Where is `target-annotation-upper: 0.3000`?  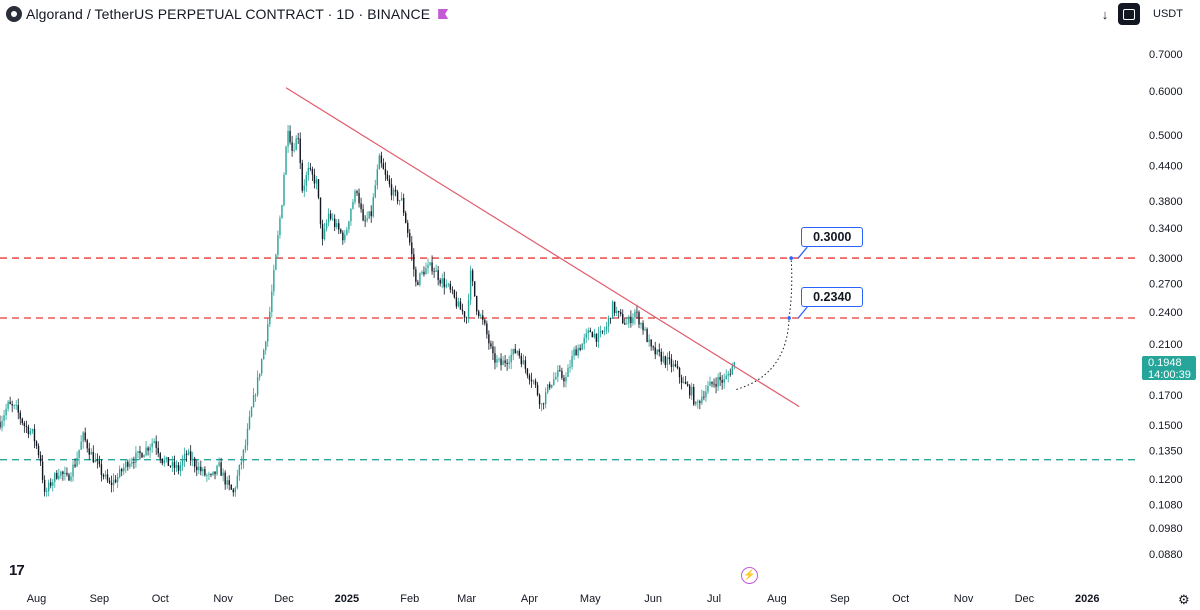
target-annotation-upper: 0.3000 is located at coordinates (832, 237).